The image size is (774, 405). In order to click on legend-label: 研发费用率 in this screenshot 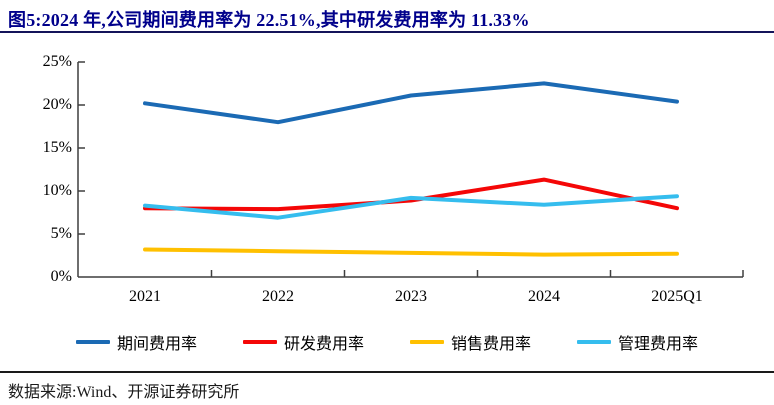, I will do `click(323, 344)`.